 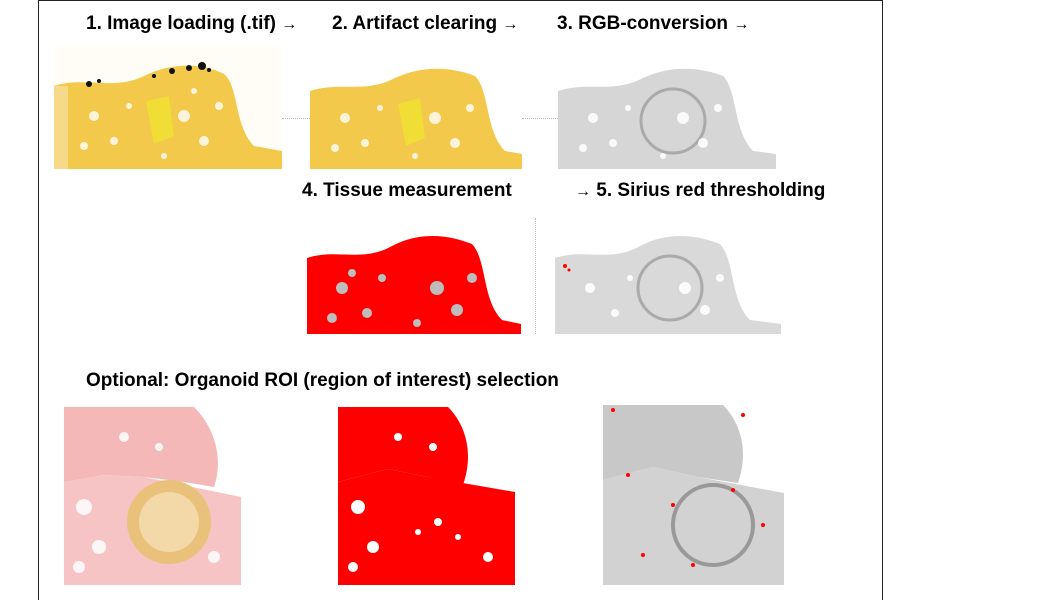 What do you see at coordinates (168, 107) in the screenshot?
I see `raw-tif-image` at bounding box center [168, 107].